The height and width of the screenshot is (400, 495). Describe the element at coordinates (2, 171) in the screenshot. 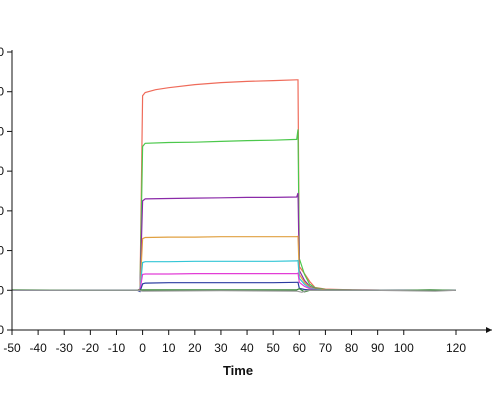

I see `y-tick-label: 30` at that location.